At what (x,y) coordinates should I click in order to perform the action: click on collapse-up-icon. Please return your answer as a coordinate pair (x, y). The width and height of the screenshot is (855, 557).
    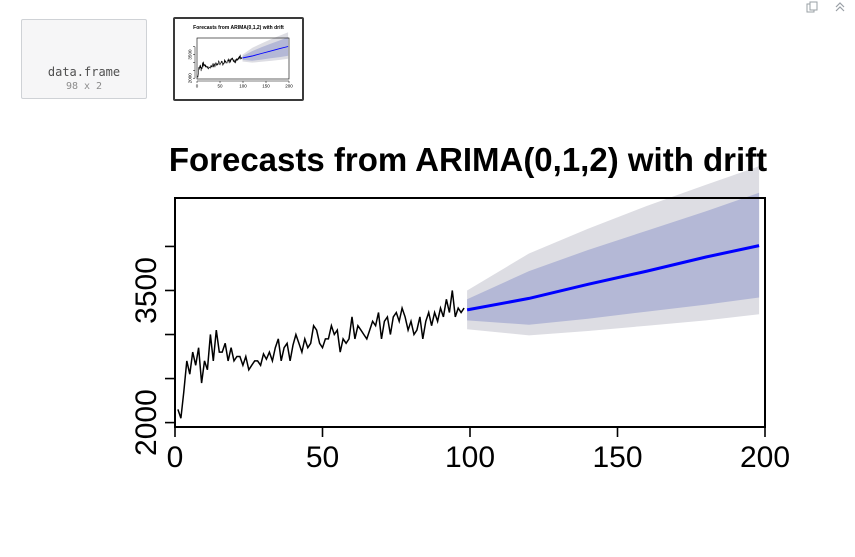
    Looking at the image, I should click on (840, 7).